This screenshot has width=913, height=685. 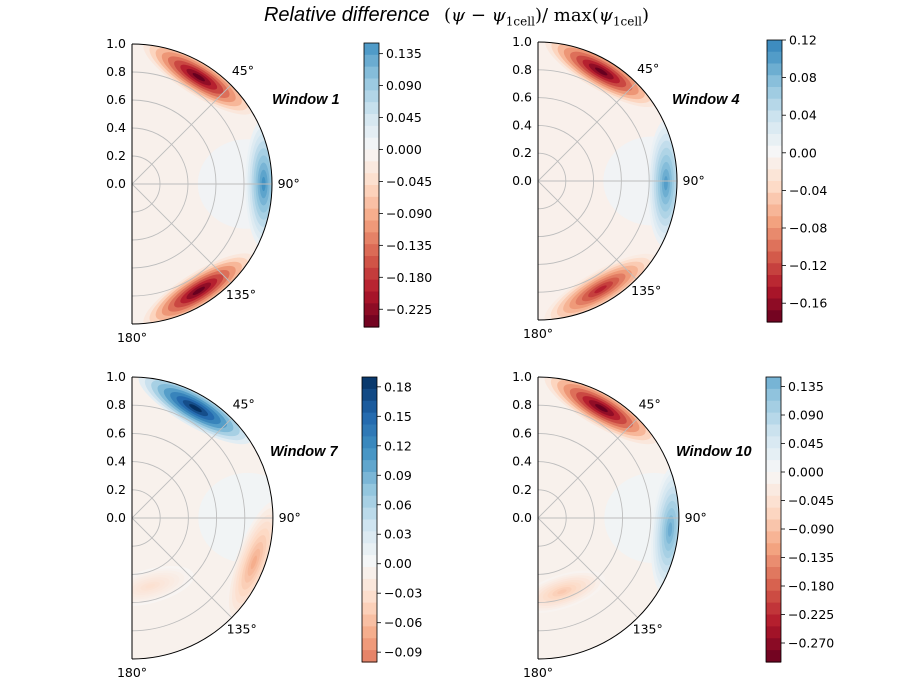 I want to click on formula-psi-3: ψ, so click(x=605, y=15).